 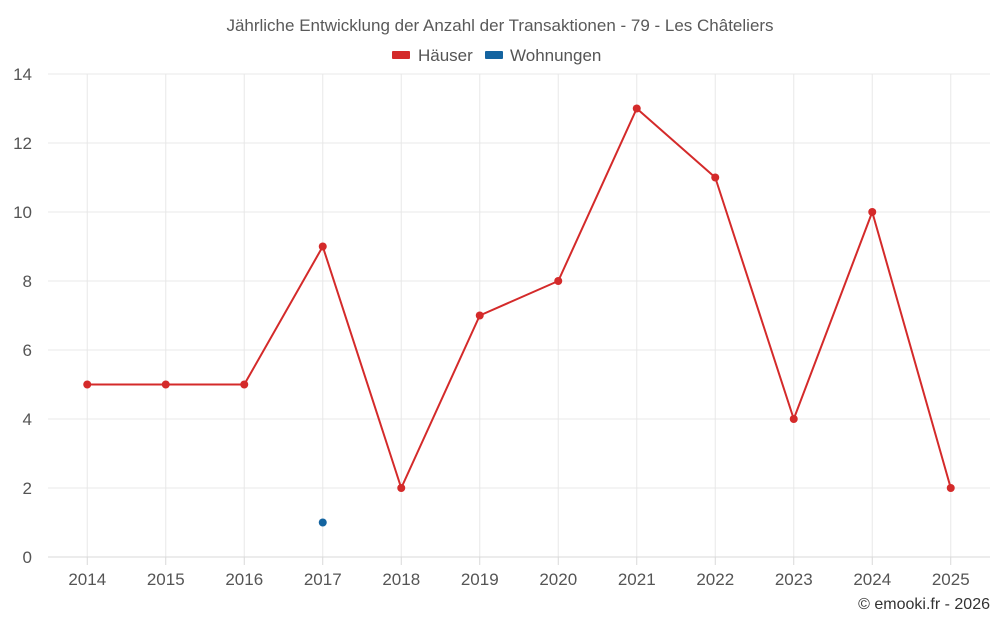 What do you see at coordinates (555, 55) in the screenshot?
I see `legend-label-wohnungen: Wohnungen` at bounding box center [555, 55].